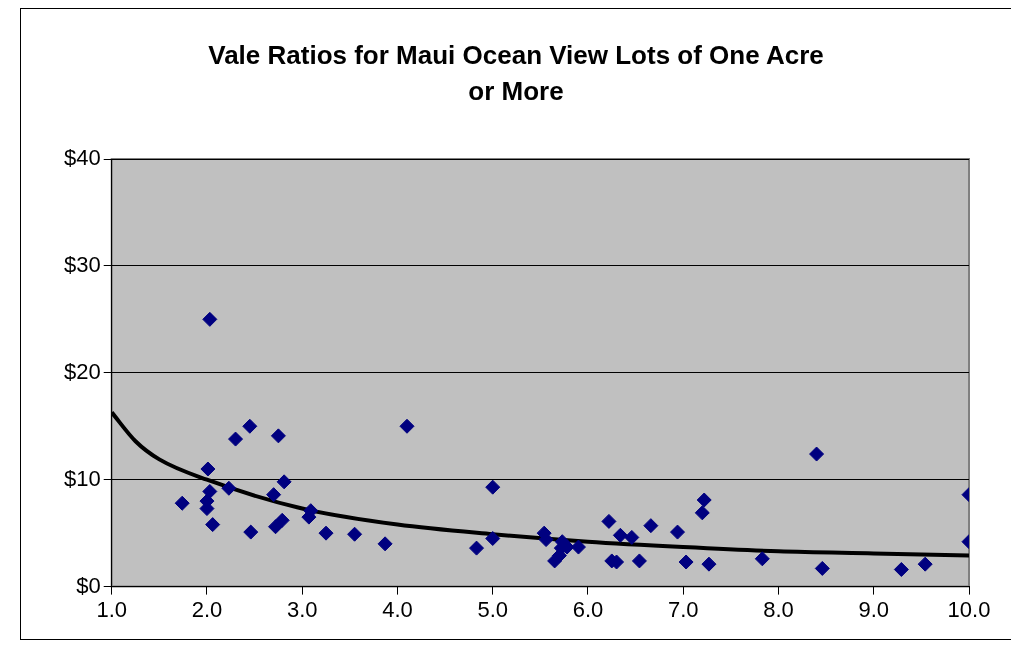 Image resolution: width=1011 pixels, height=647 pixels. I want to click on y-tick-label: $30, so click(82, 264).